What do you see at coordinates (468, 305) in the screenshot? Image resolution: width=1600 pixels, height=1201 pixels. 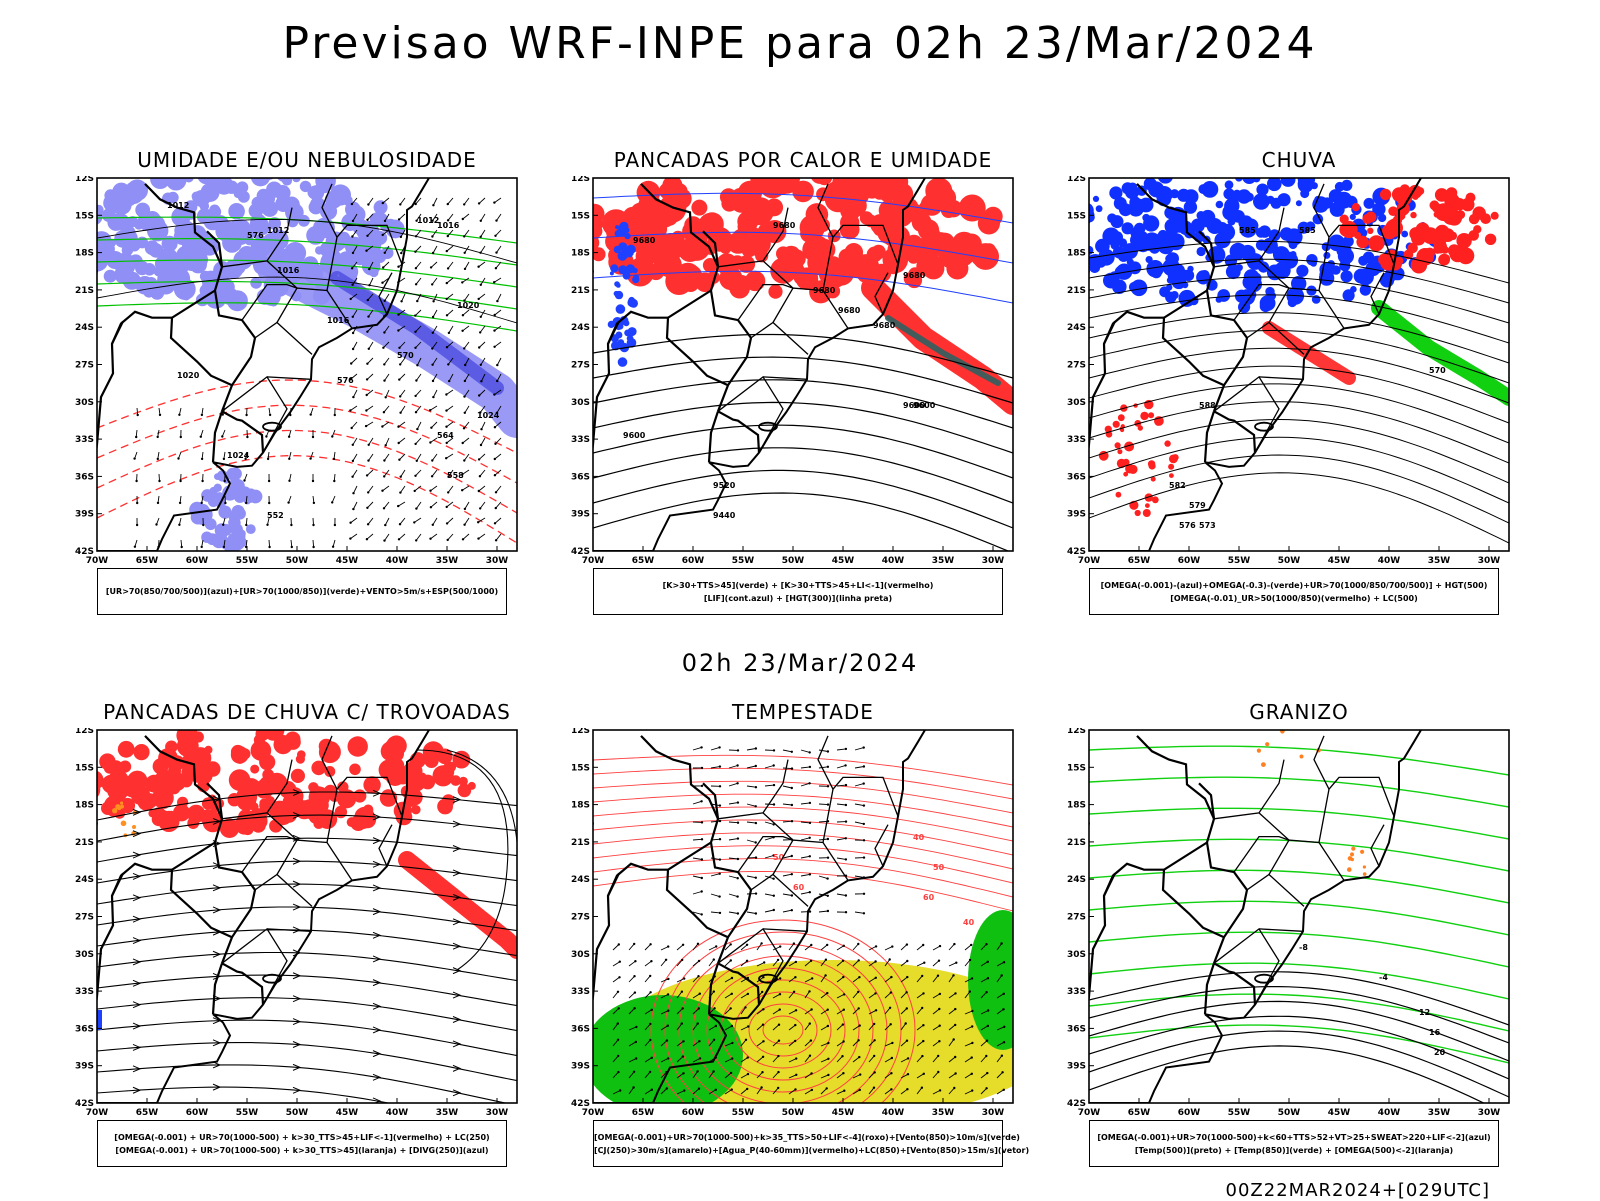 I see `contour-label: 1020` at bounding box center [468, 305].